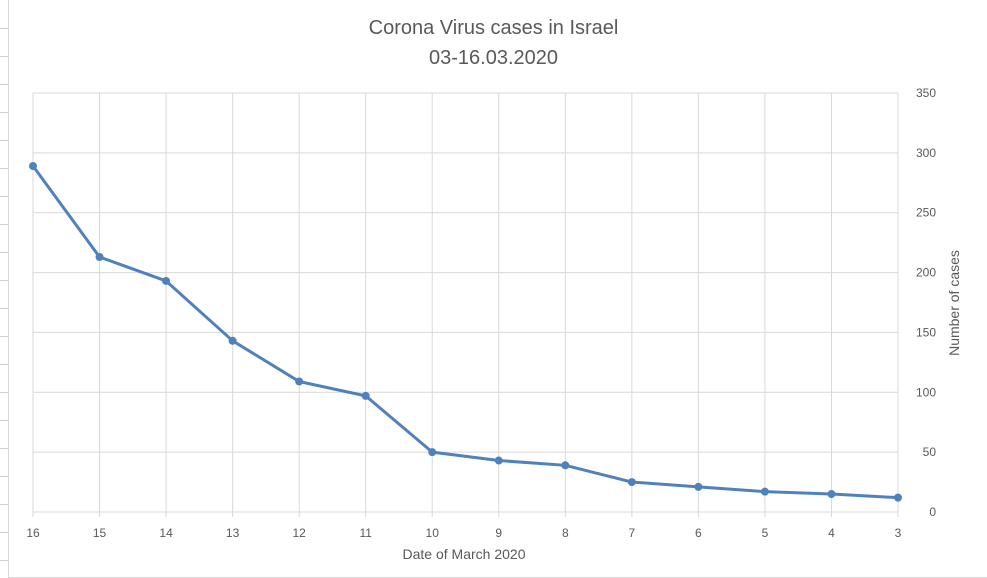 This screenshot has height=578, width=987. What do you see at coordinates (100, 533) in the screenshot?
I see `x-tick-label: 15` at bounding box center [100, 533].